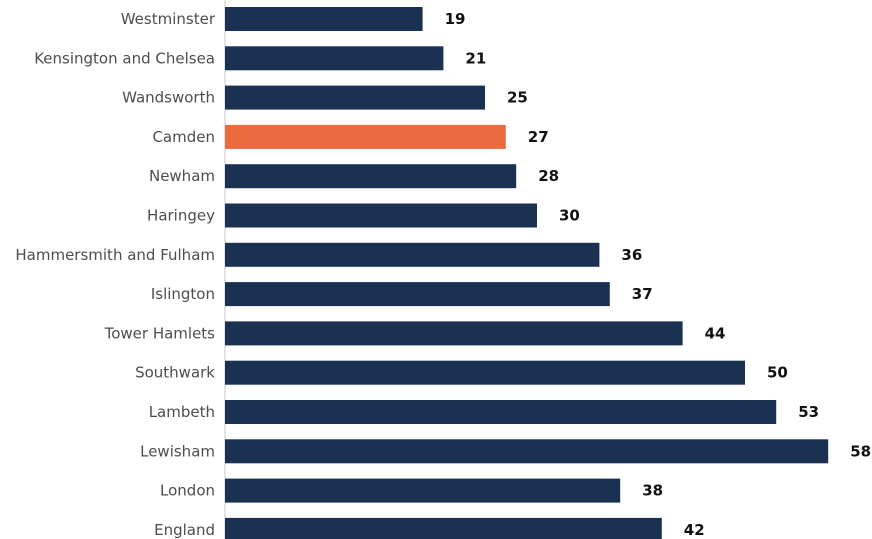  Describe the element at coordinates (182, 412) in the screenshot. I see `category-label-lambeth: Lambeth` at that location.